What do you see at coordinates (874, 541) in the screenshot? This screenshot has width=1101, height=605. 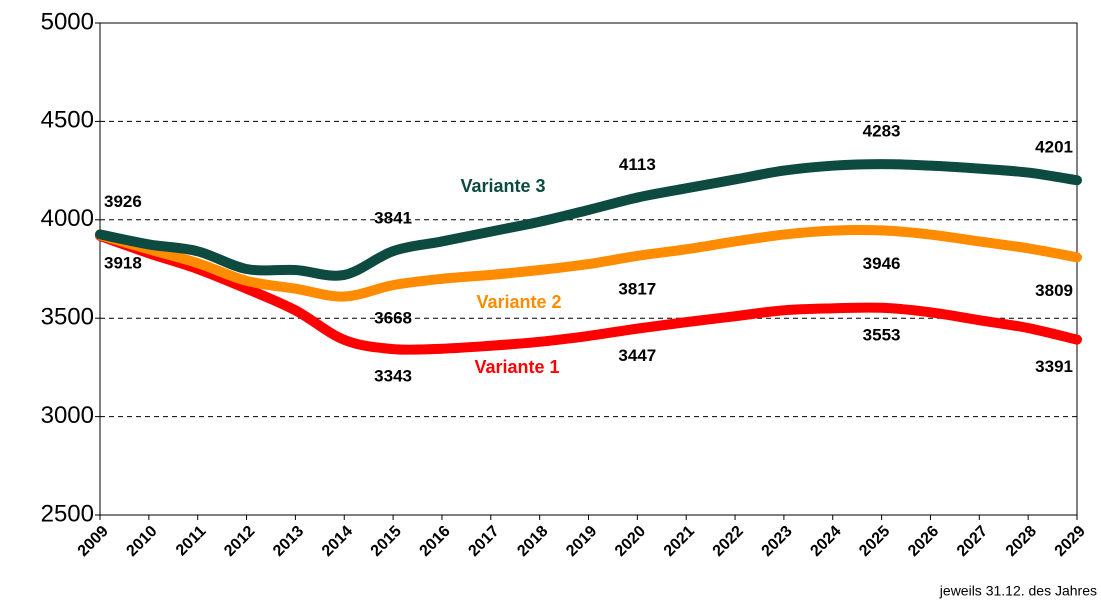 I see `x-tick-label: 2025` at bounding box center [874, 541].